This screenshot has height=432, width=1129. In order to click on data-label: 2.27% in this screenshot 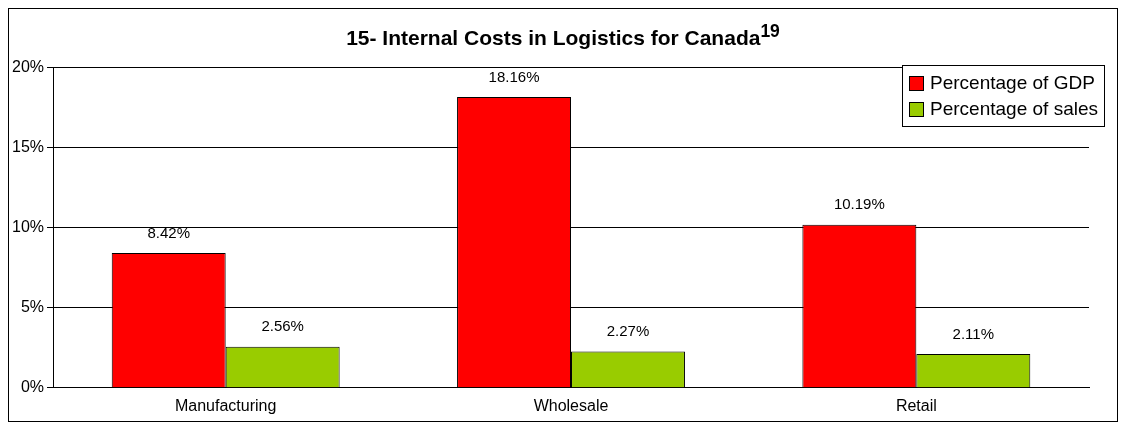, I will do `click(628, 331)`.